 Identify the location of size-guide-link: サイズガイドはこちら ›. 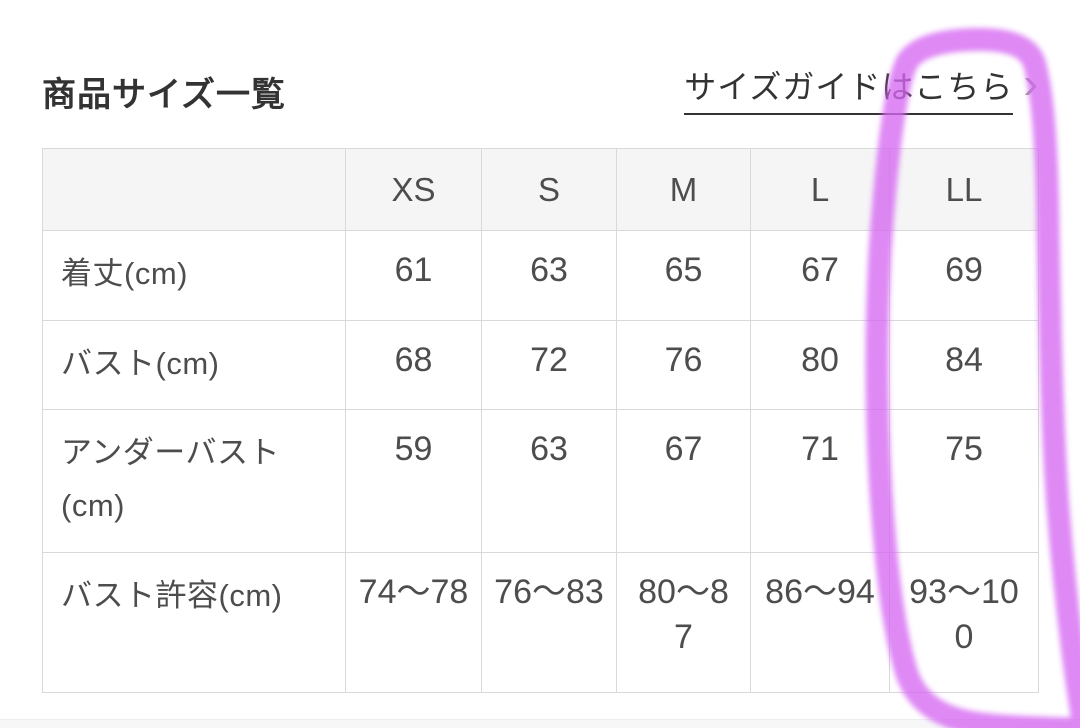
(861, 88).